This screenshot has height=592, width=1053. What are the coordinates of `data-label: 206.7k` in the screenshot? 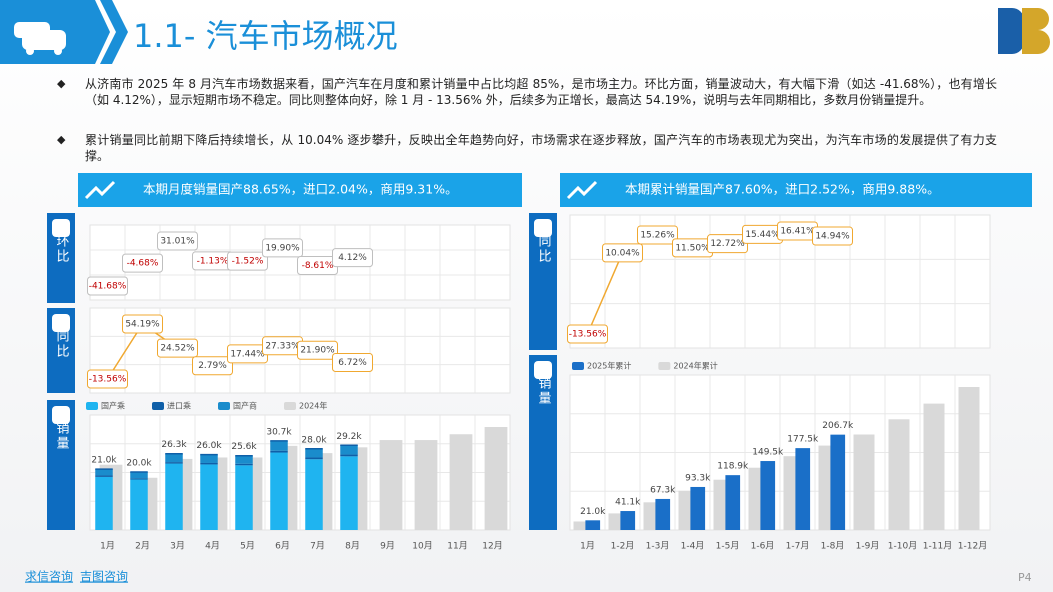 It's located at (838, 426).